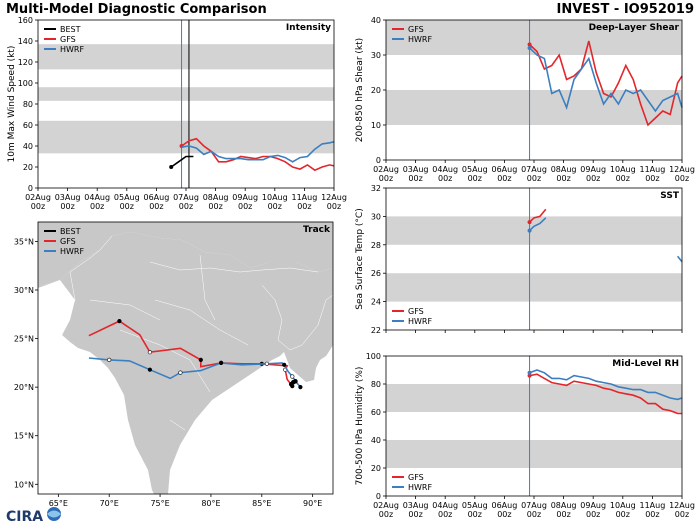 The width and height of the screenshot is (700, 525). What do you see at coordinates (645, 364) in the screenshot?
I see `rh-title: Mid-Level RH` at bounding box center [645, 364].